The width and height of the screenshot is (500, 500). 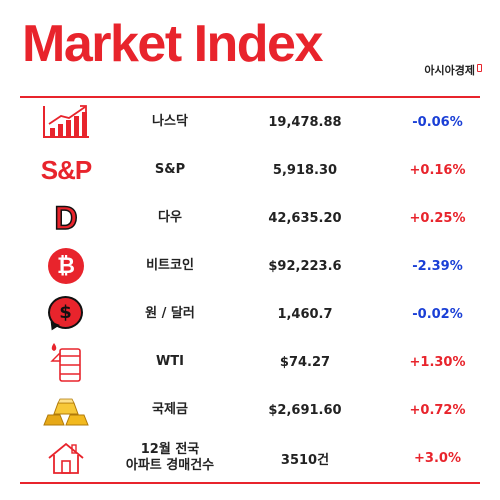 What do you see at coordinates (250, 266) in the screenshot?
I see `table-row: ₿ 비트코인 $92,223.6 -2.39%` at bounding box center [250, 266].